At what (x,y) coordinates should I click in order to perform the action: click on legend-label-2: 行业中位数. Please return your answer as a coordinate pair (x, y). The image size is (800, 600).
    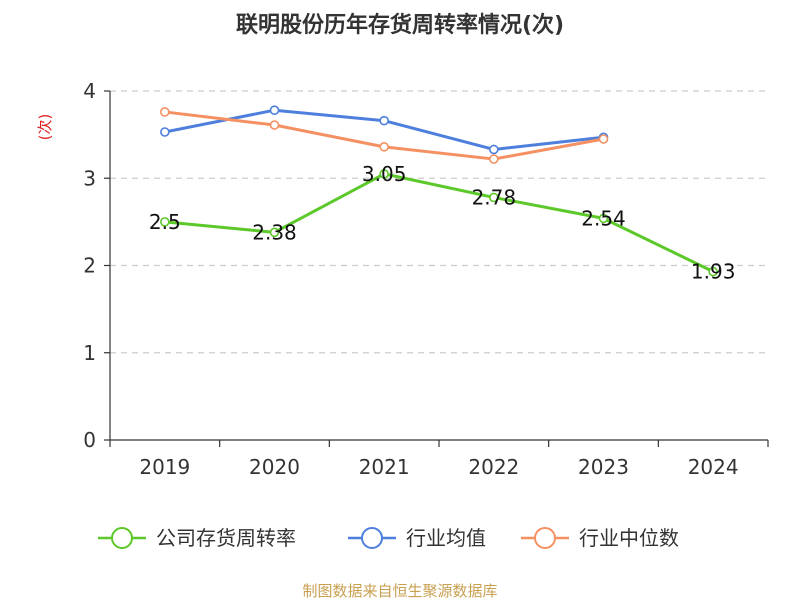
    Looking at the image, I should click on (629, 538).